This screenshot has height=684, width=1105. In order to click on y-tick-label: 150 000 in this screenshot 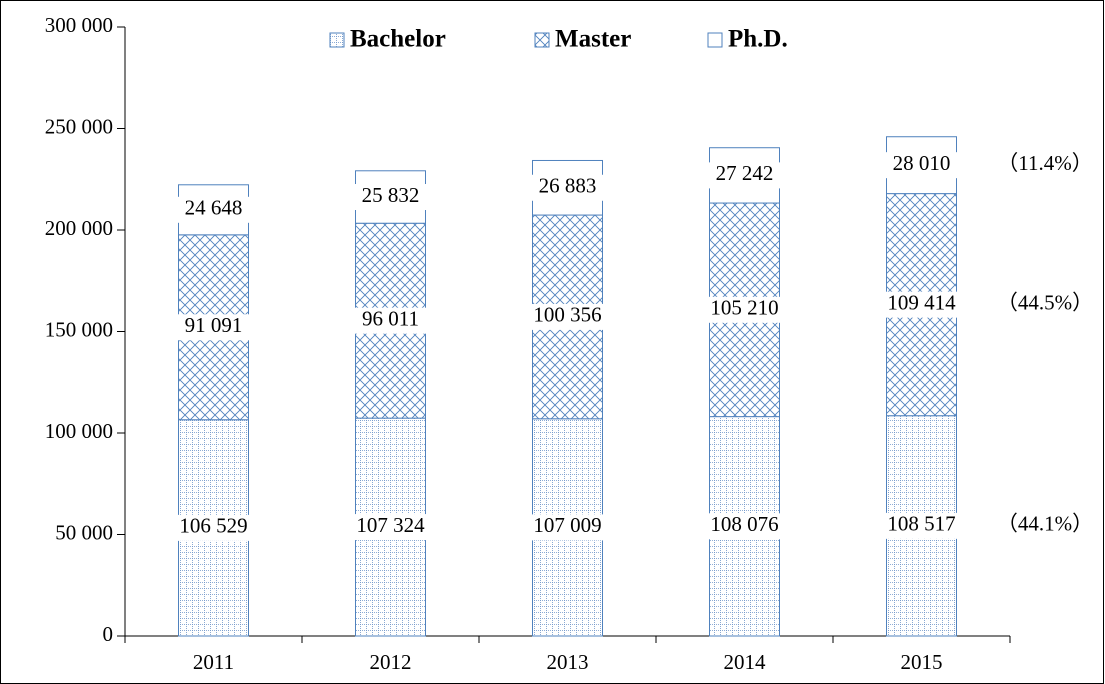, I will do `click(79, 329)`.